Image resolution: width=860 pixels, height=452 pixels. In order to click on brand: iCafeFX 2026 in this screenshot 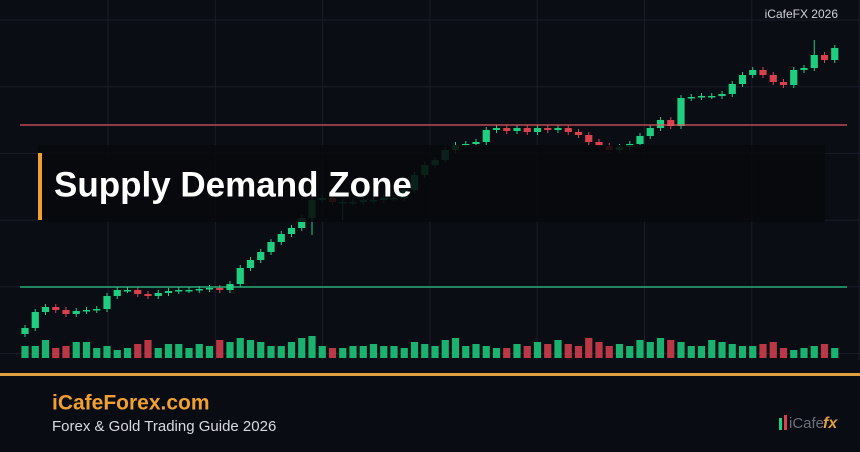, I will do `click(802, 14)`.